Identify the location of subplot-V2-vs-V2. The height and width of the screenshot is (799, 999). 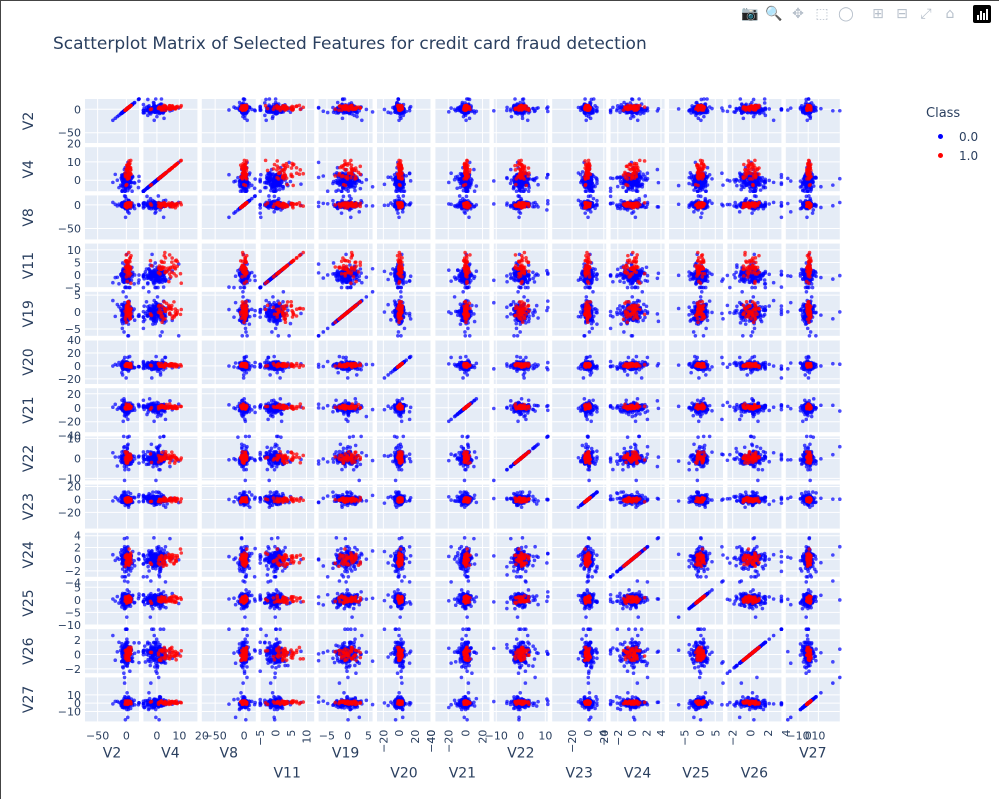
(113, 120).